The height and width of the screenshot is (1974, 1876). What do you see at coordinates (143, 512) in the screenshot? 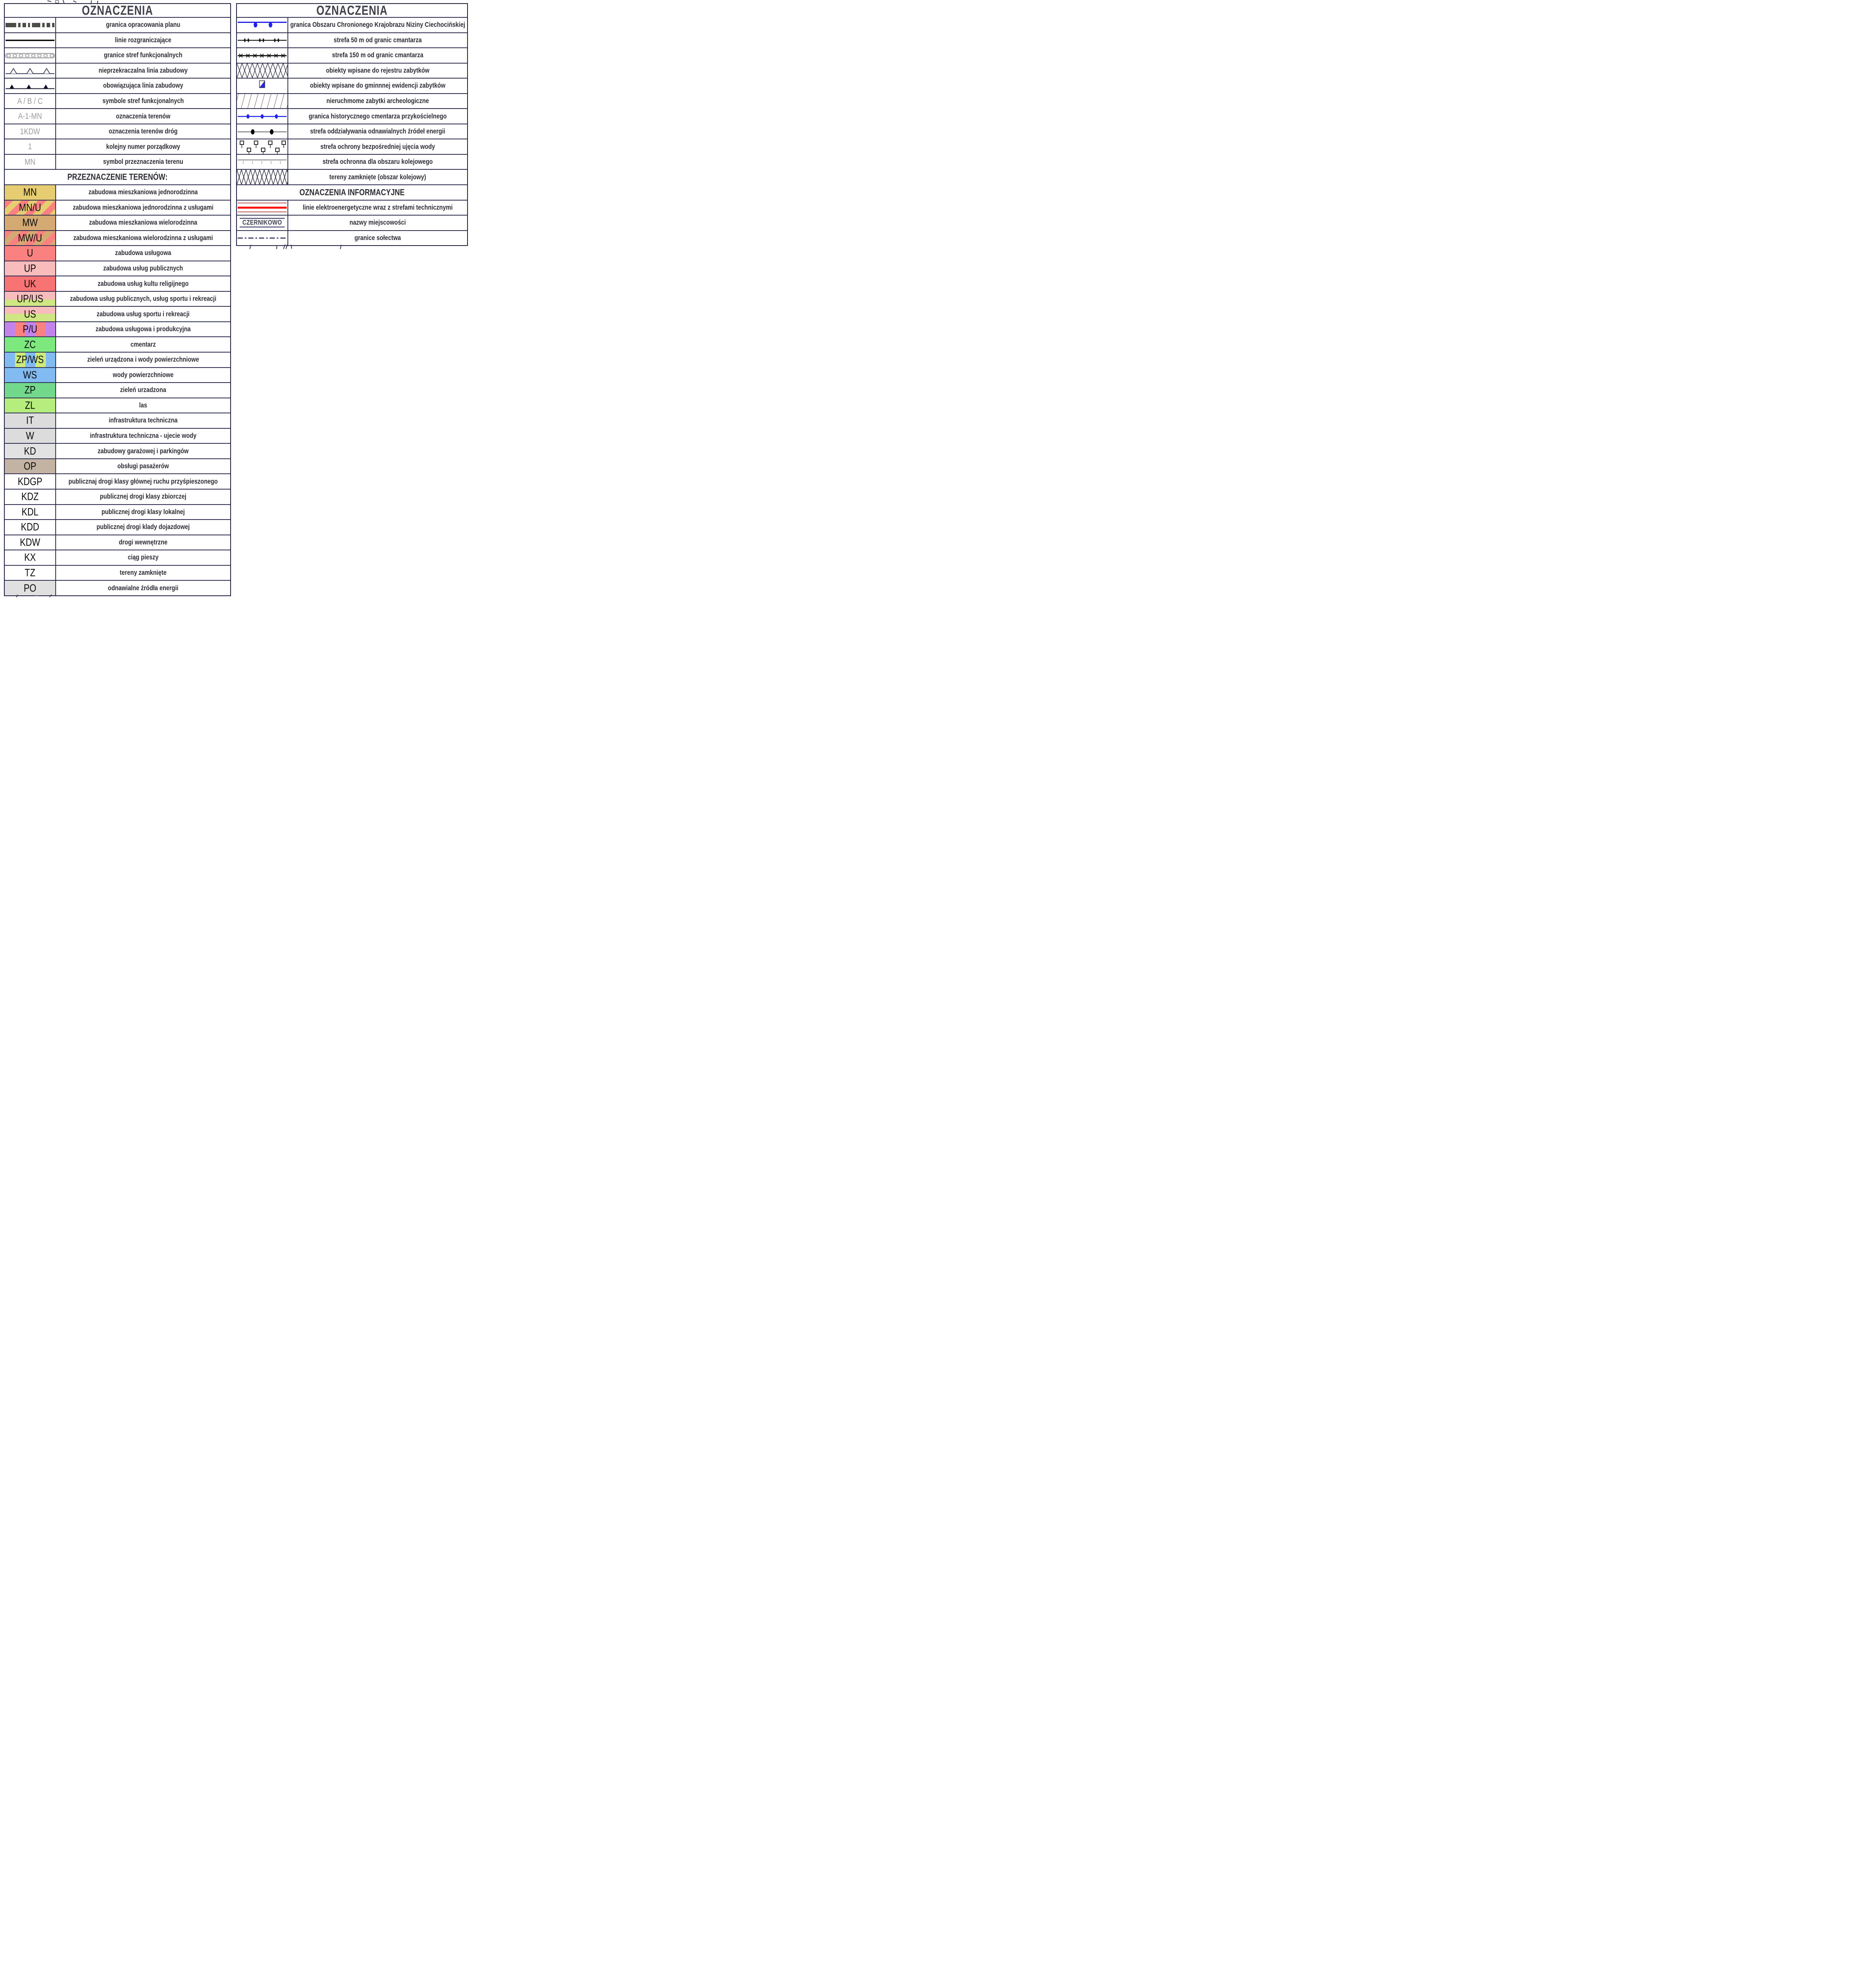
I see `legend-label: publicznej drogi klasy lokalnej` at bounding box center [143, 512].